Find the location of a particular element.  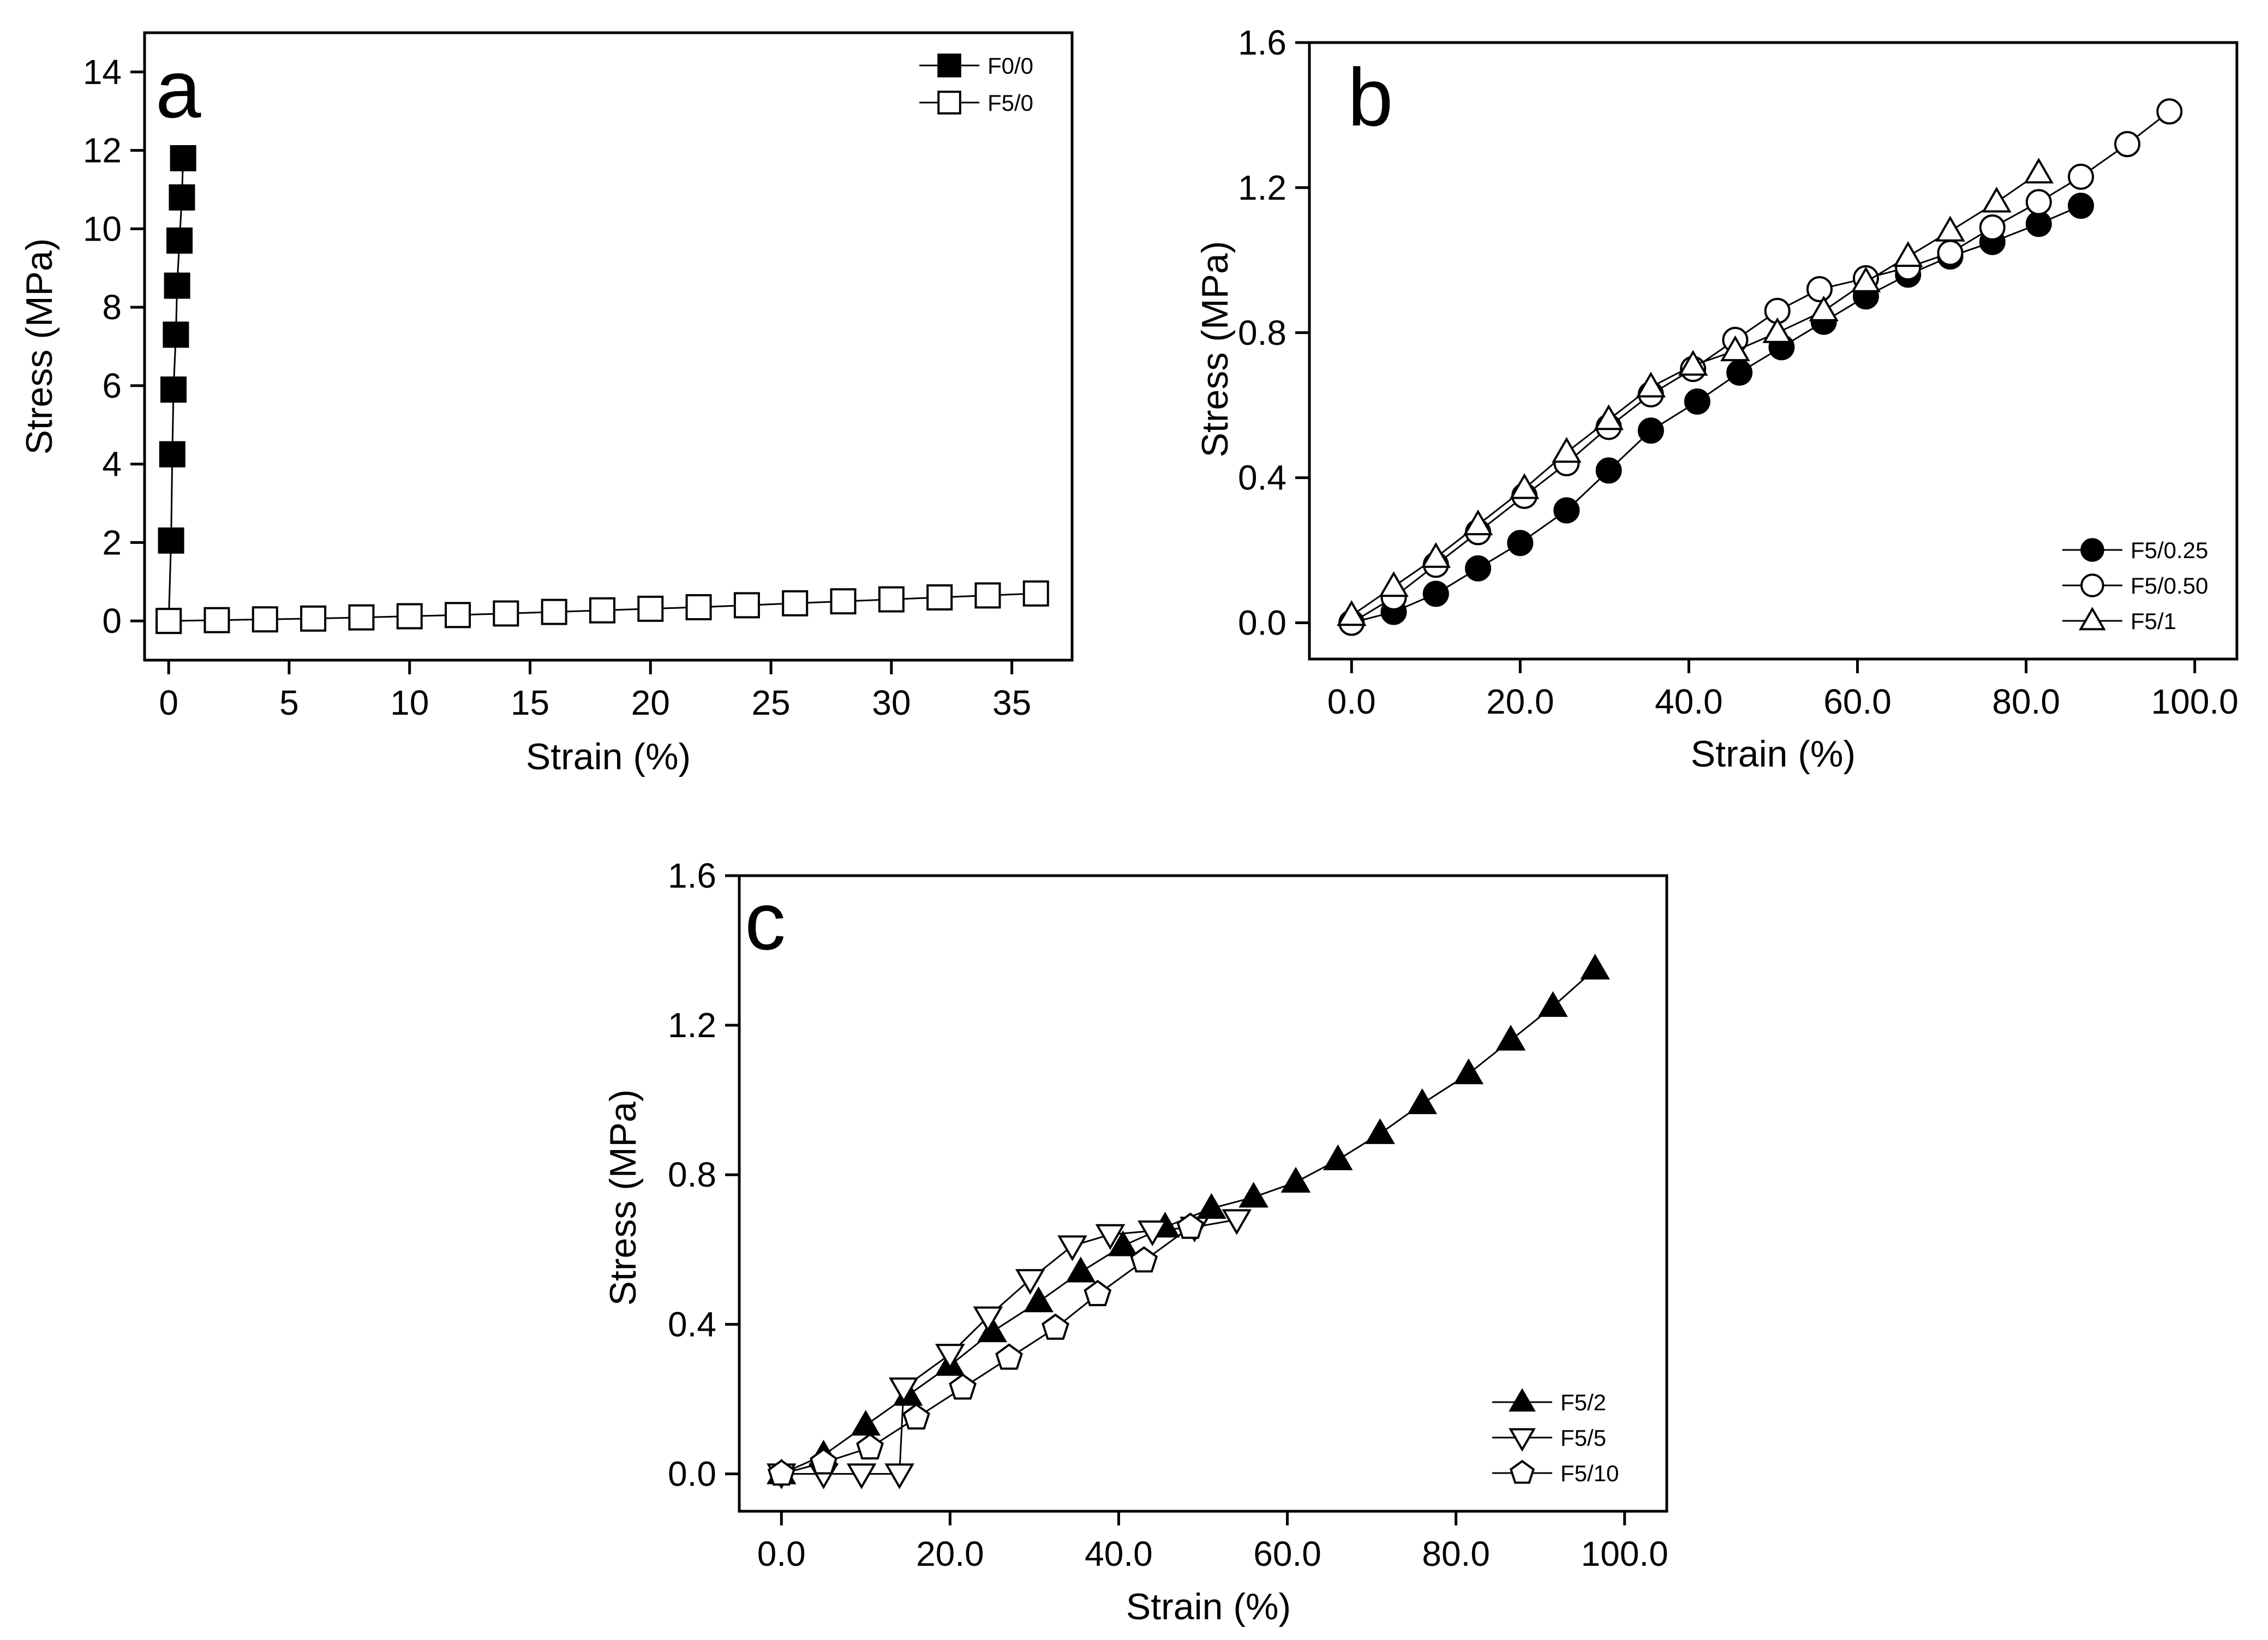

series-line is located at coordinates (1716, 414).